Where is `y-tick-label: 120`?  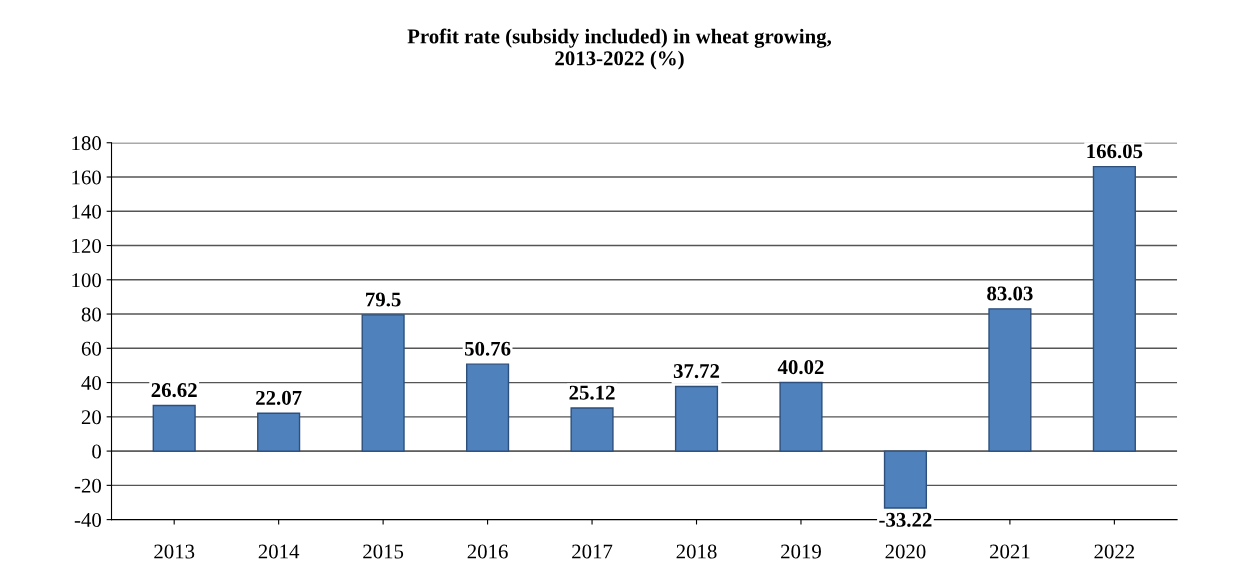
y-tick-label: 120 is located at coordinates (86, 245).